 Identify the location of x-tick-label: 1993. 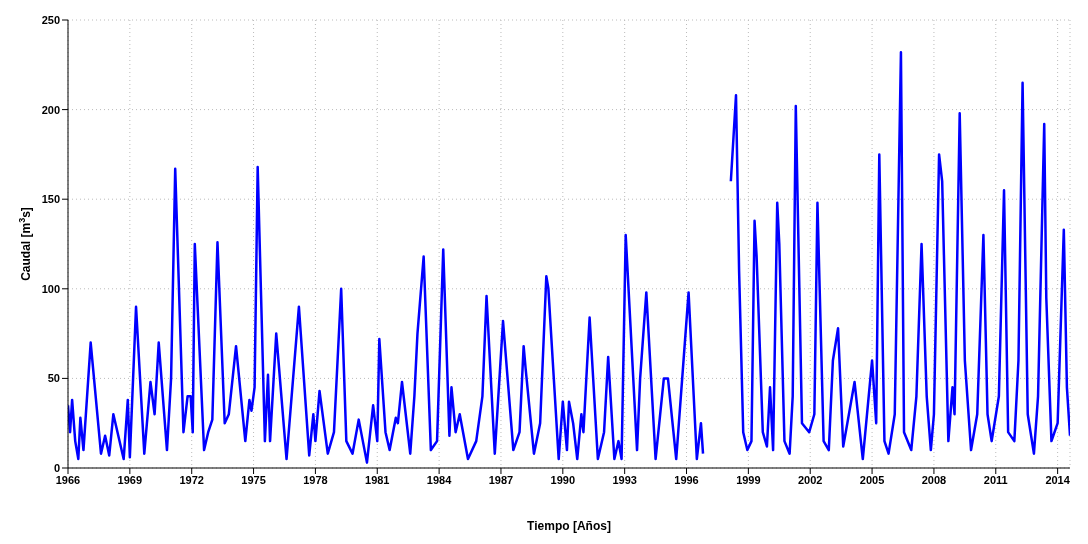
(624, 479).